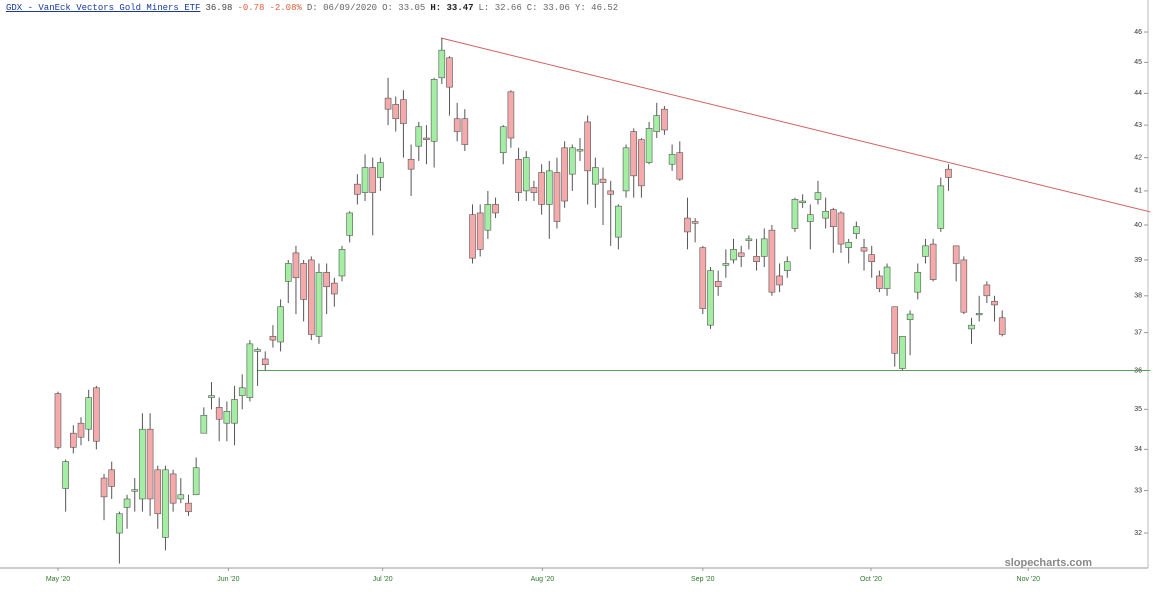  Describe the element at coordinates (1138, 409) in the screenshot. I see `y-tick-label: 35` at that location.